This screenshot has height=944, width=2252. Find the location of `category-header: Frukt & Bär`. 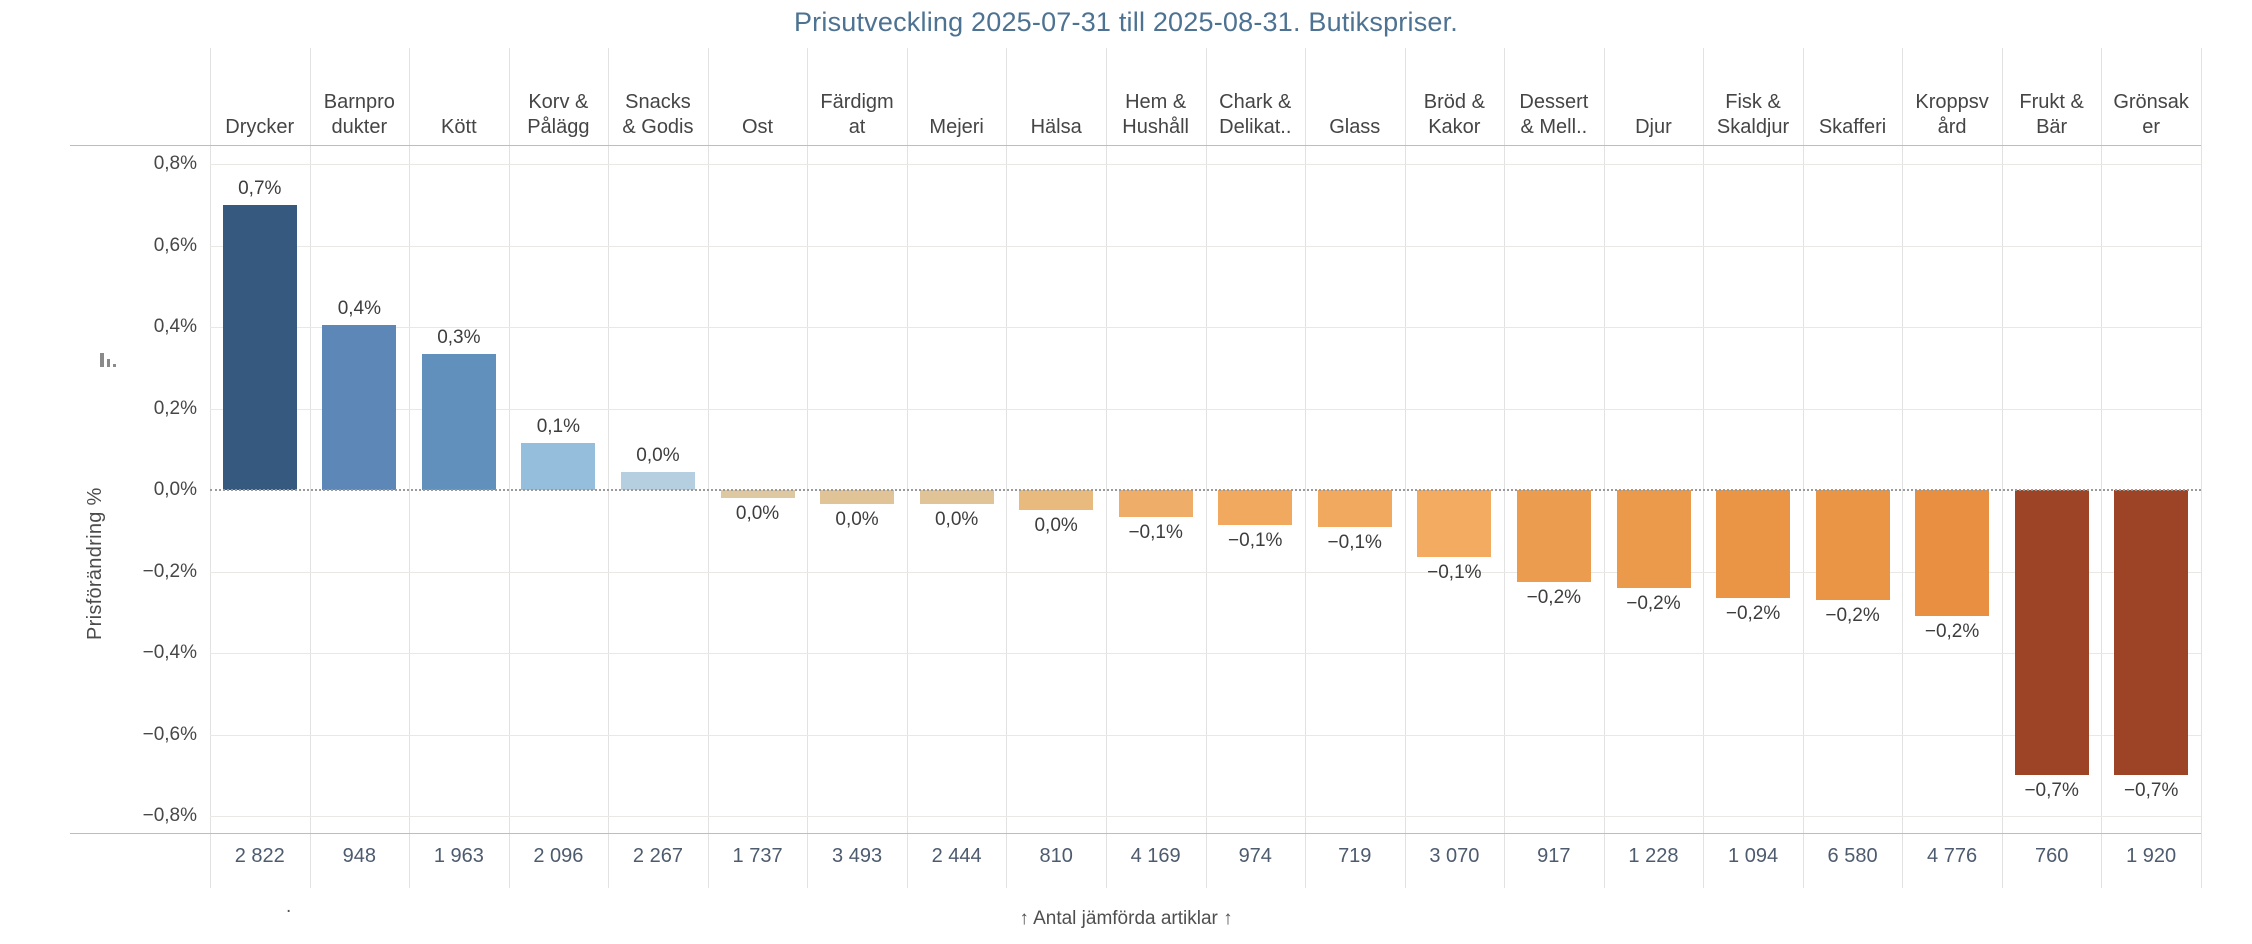

category-header: Frukt & Bär is located at coordinates (2051, 114).